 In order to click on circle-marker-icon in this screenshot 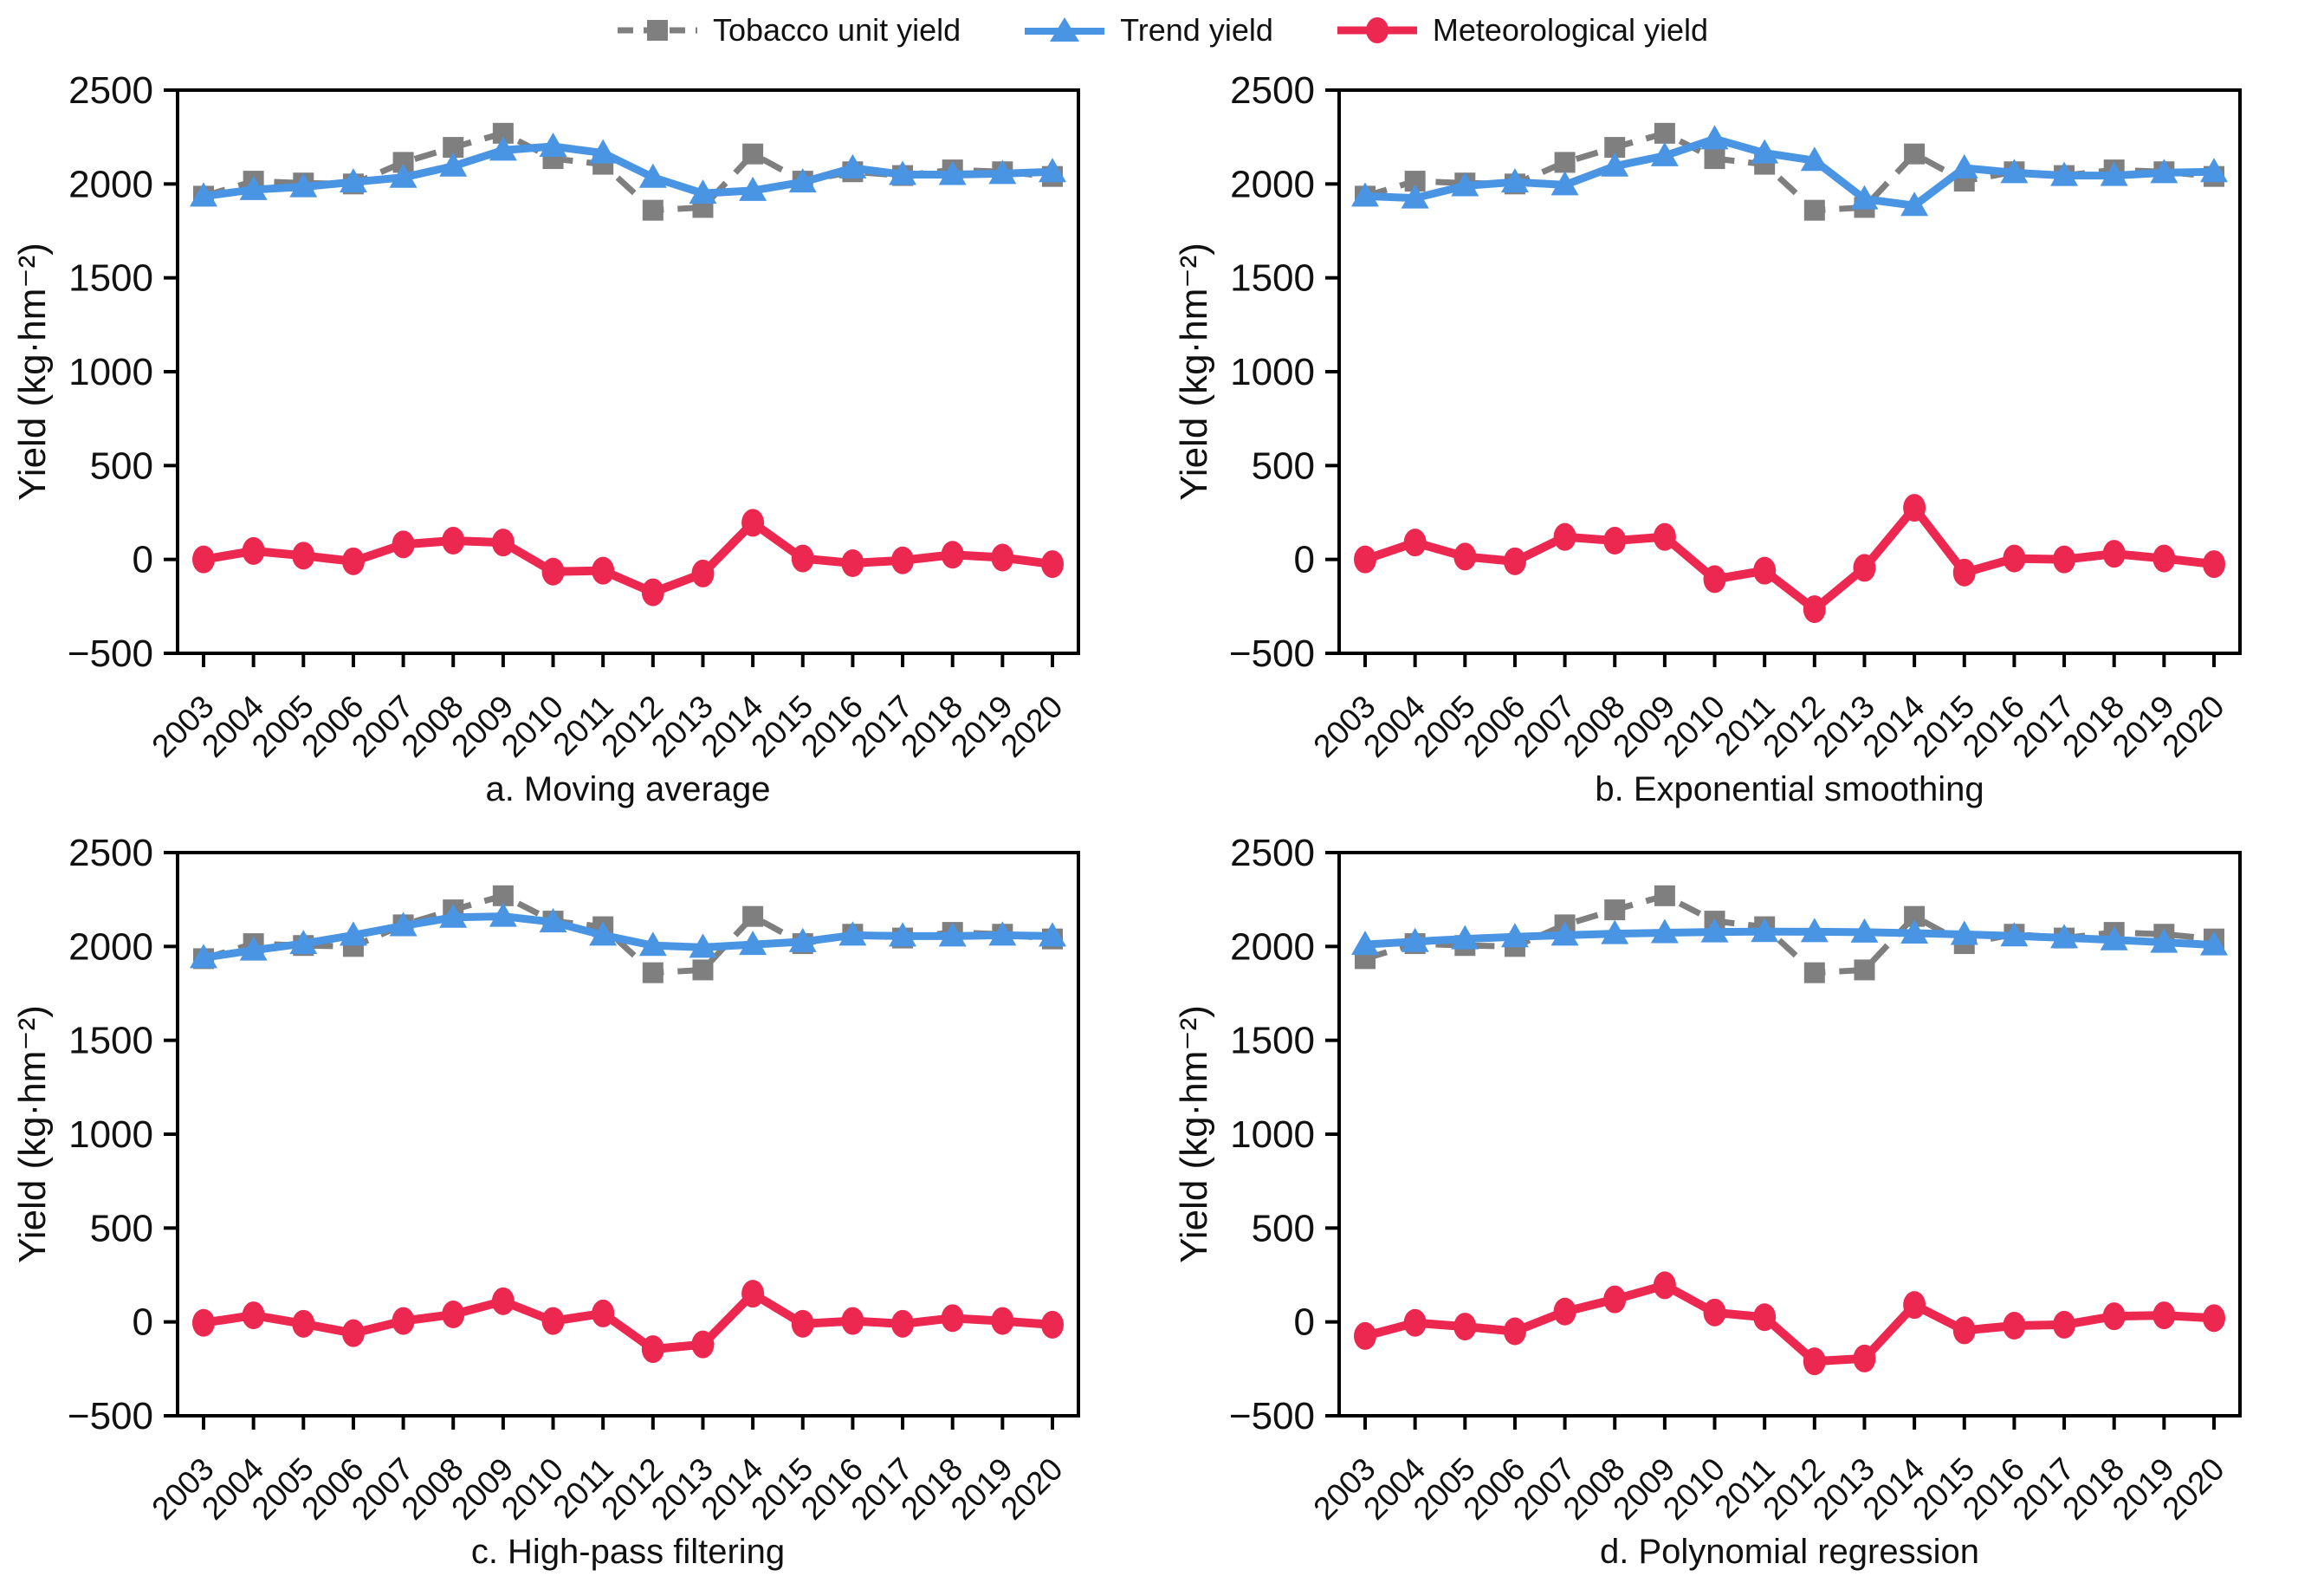, I will do `click(1377, 30)`.